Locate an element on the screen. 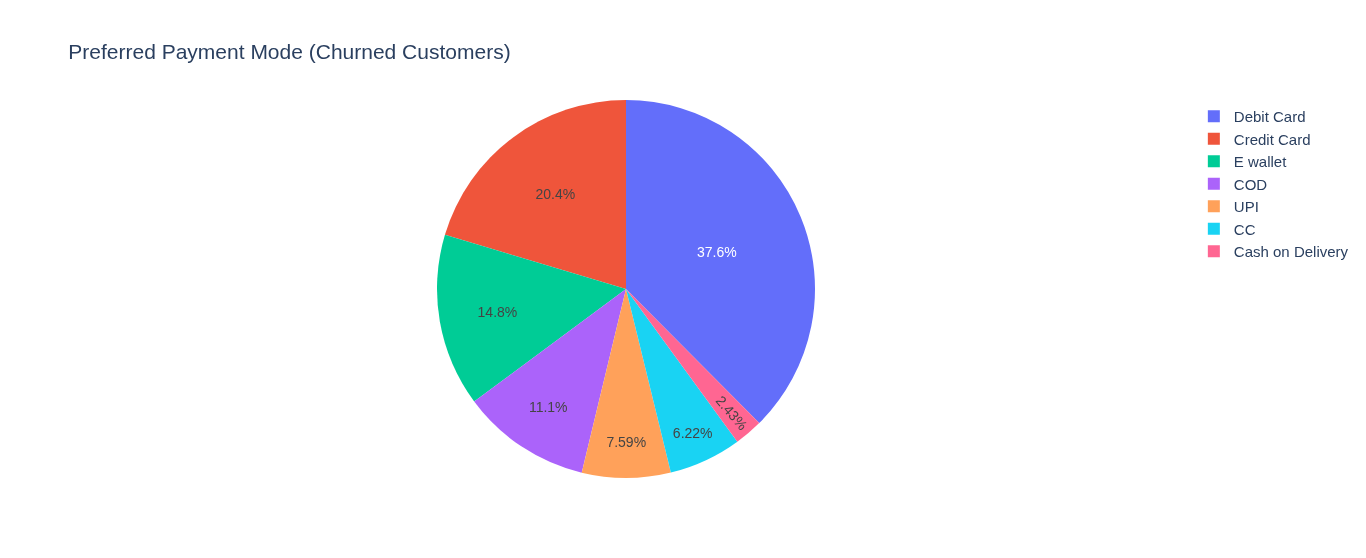 The width and height of the screenshot is (1366, 558). data-label: 6.22% is located at coordinates (692, 432).